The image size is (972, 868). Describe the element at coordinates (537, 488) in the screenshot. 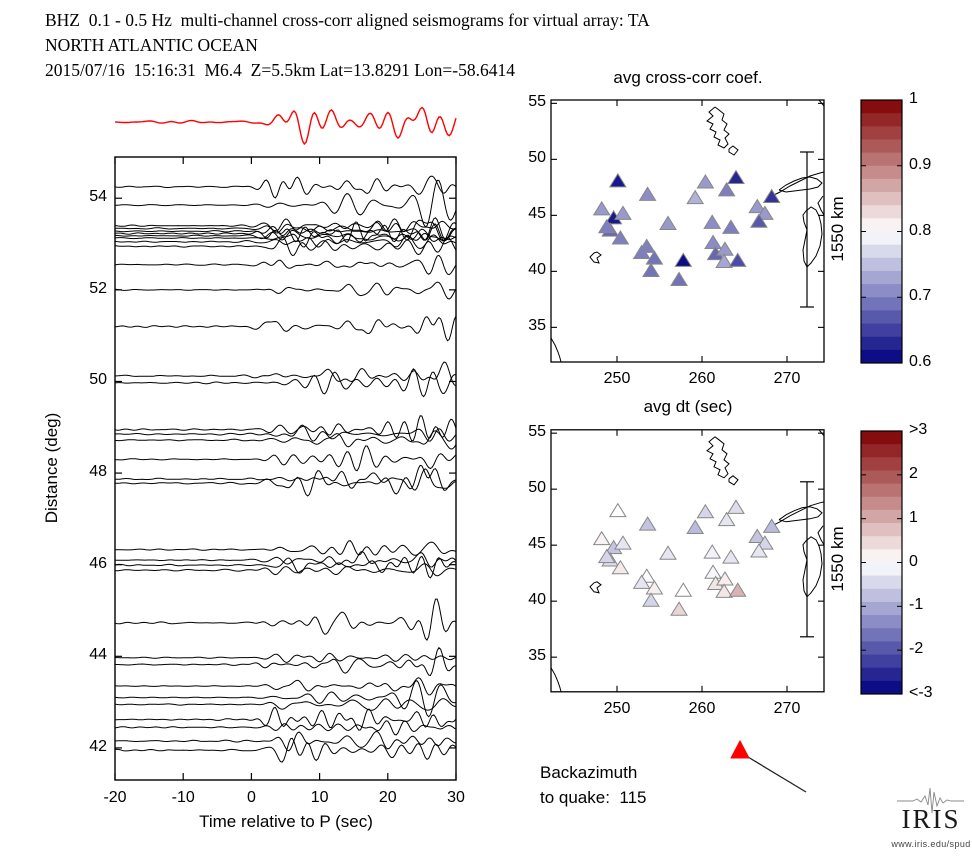

I see `map-y-tick-label: 50` at that location.